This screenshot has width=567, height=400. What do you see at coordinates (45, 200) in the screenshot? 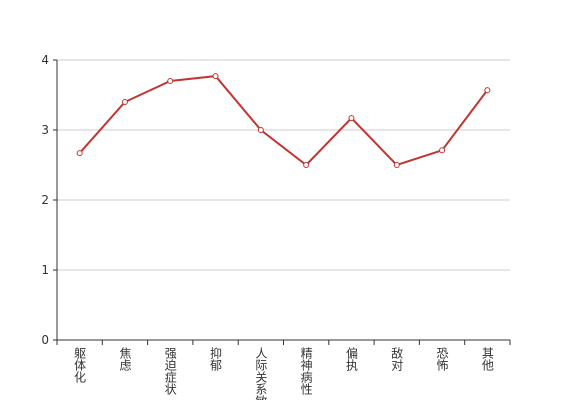
I see `y-tick-label: 2` at bounding box center [45, 200].